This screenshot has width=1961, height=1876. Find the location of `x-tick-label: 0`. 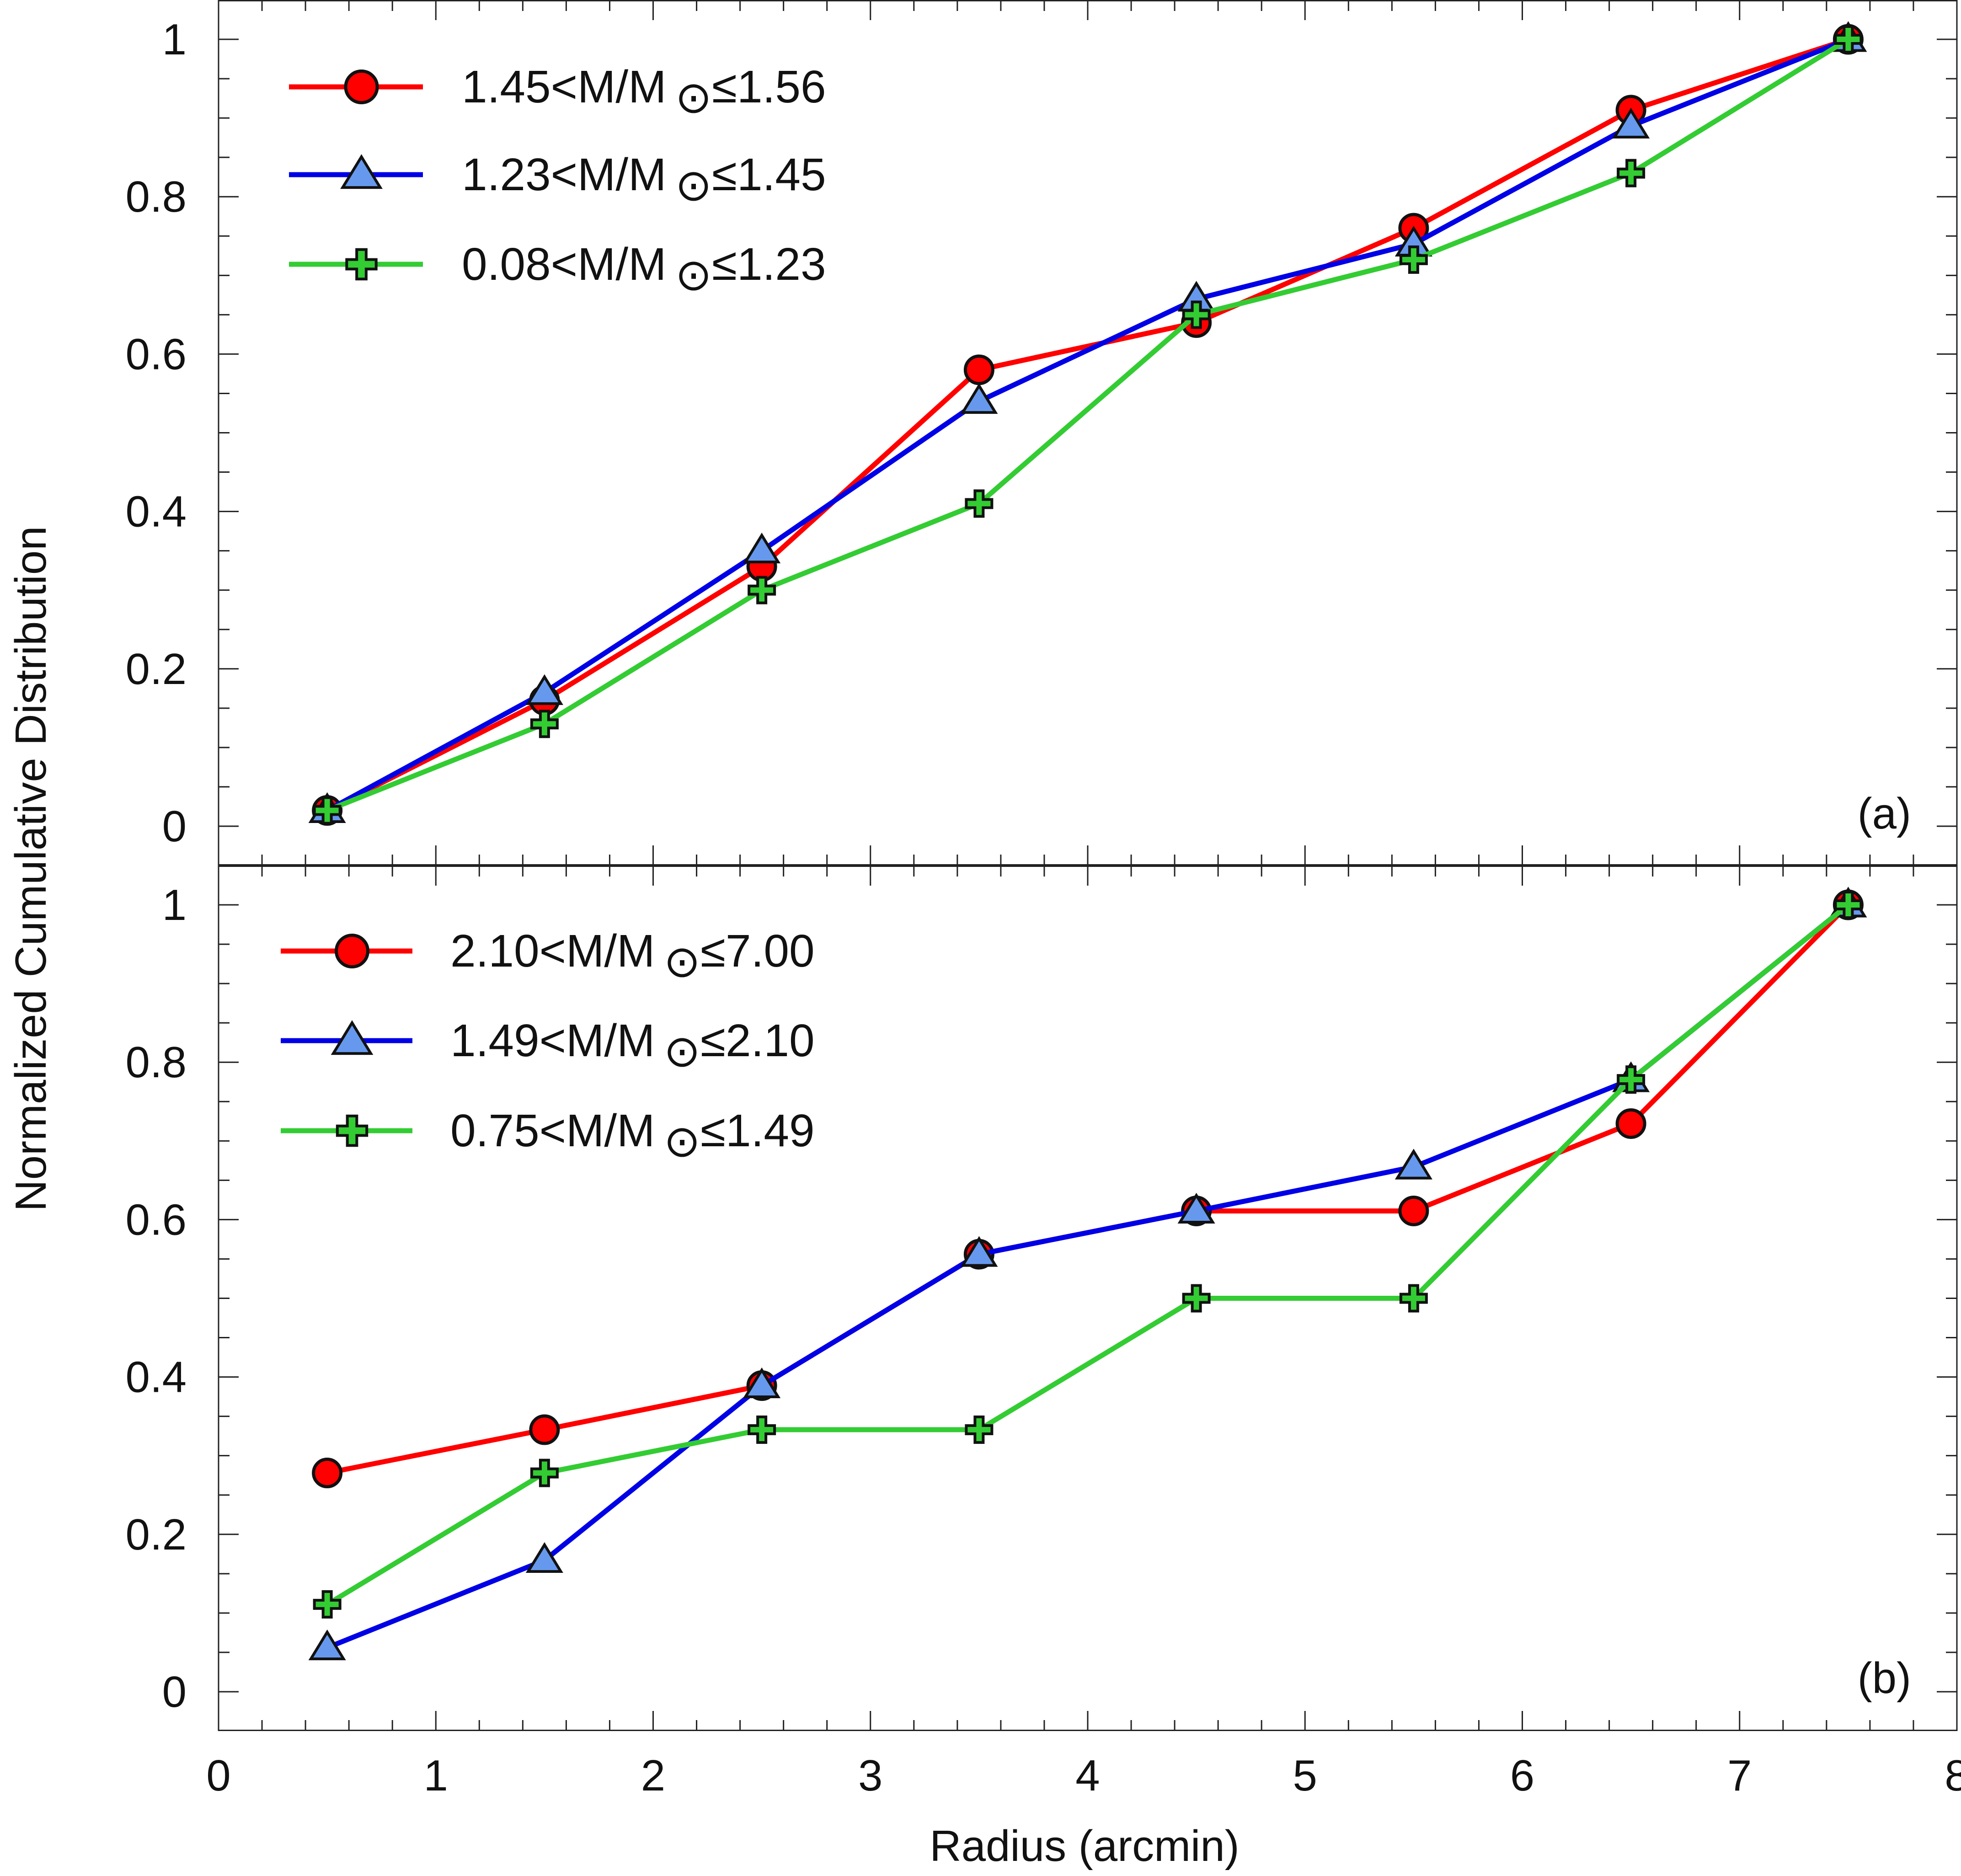

x-tick-label: 0 is located at coordinates (218, 1775).